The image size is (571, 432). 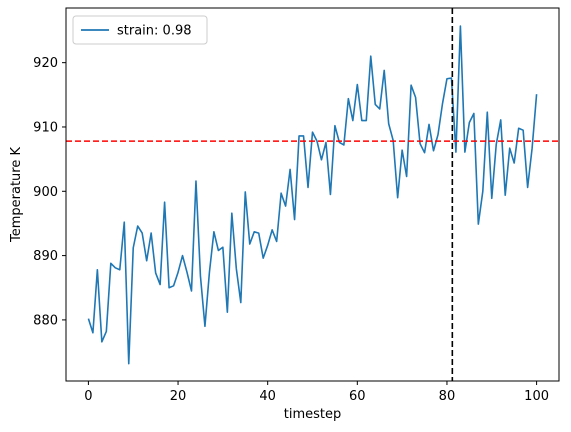 I want to click on x-axis-label: timestep, so click(x=313, y=414).